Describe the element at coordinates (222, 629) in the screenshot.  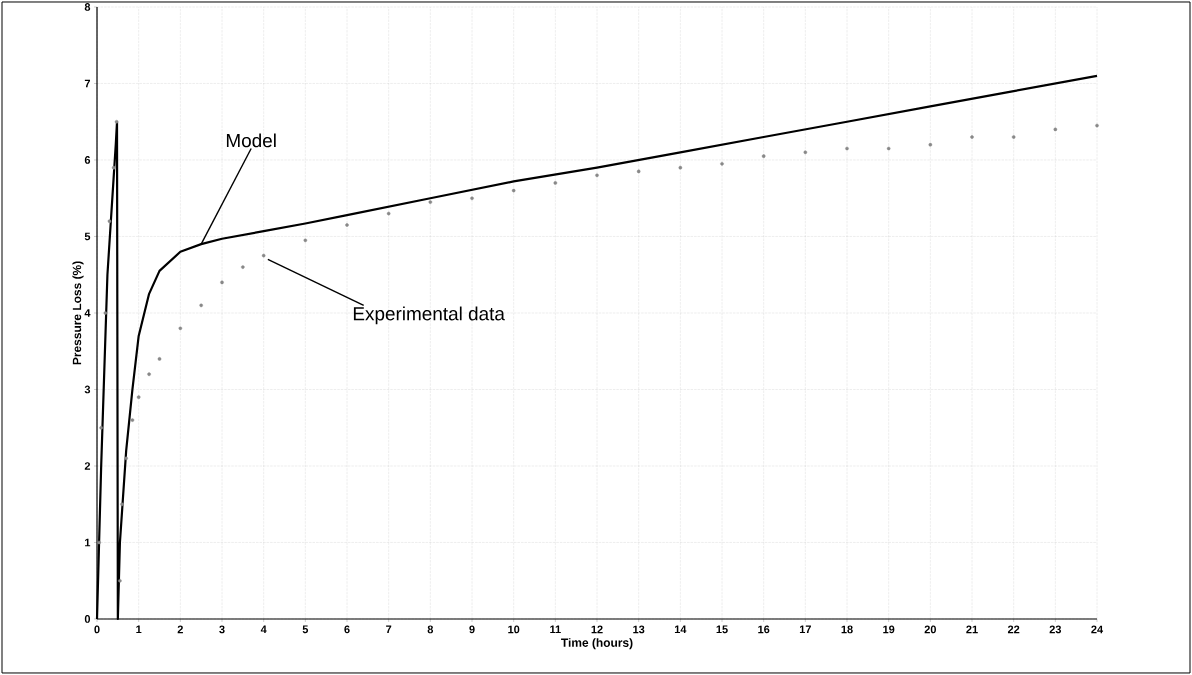
I see `x-tick-label: 3` at that location.